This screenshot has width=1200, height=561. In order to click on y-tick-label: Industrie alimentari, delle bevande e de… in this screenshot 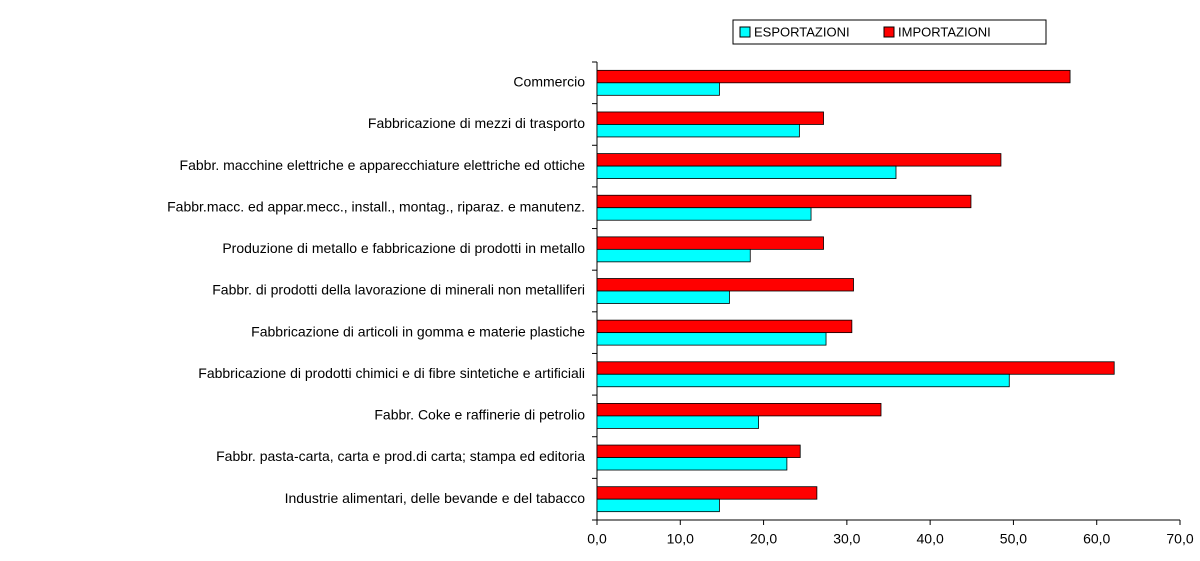, I will do `click(435, 498)`.